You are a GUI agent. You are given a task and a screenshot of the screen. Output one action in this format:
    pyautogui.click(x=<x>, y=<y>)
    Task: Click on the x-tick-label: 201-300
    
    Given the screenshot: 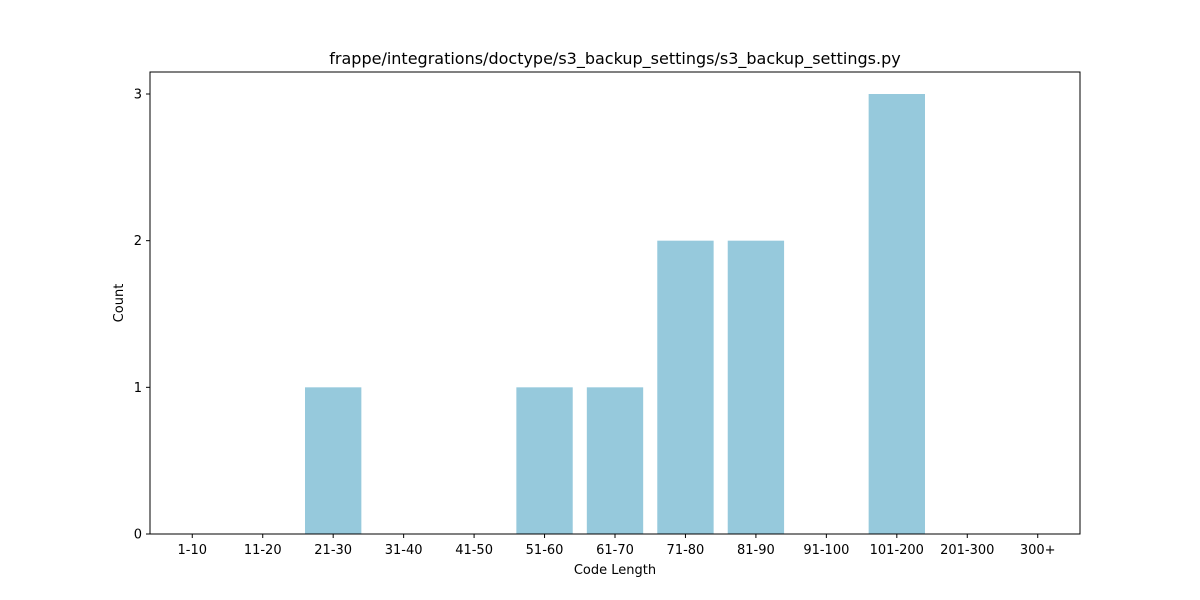 What is the action you would take?
    pyautogui.click(x=967, y=550)
    